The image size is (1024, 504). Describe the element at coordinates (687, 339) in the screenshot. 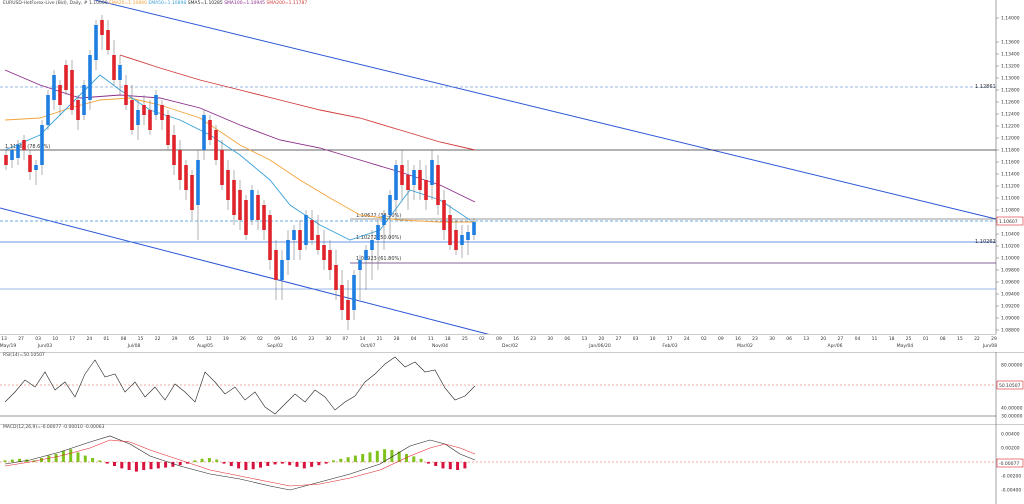

I see `time-tick-label: 24` at that location.